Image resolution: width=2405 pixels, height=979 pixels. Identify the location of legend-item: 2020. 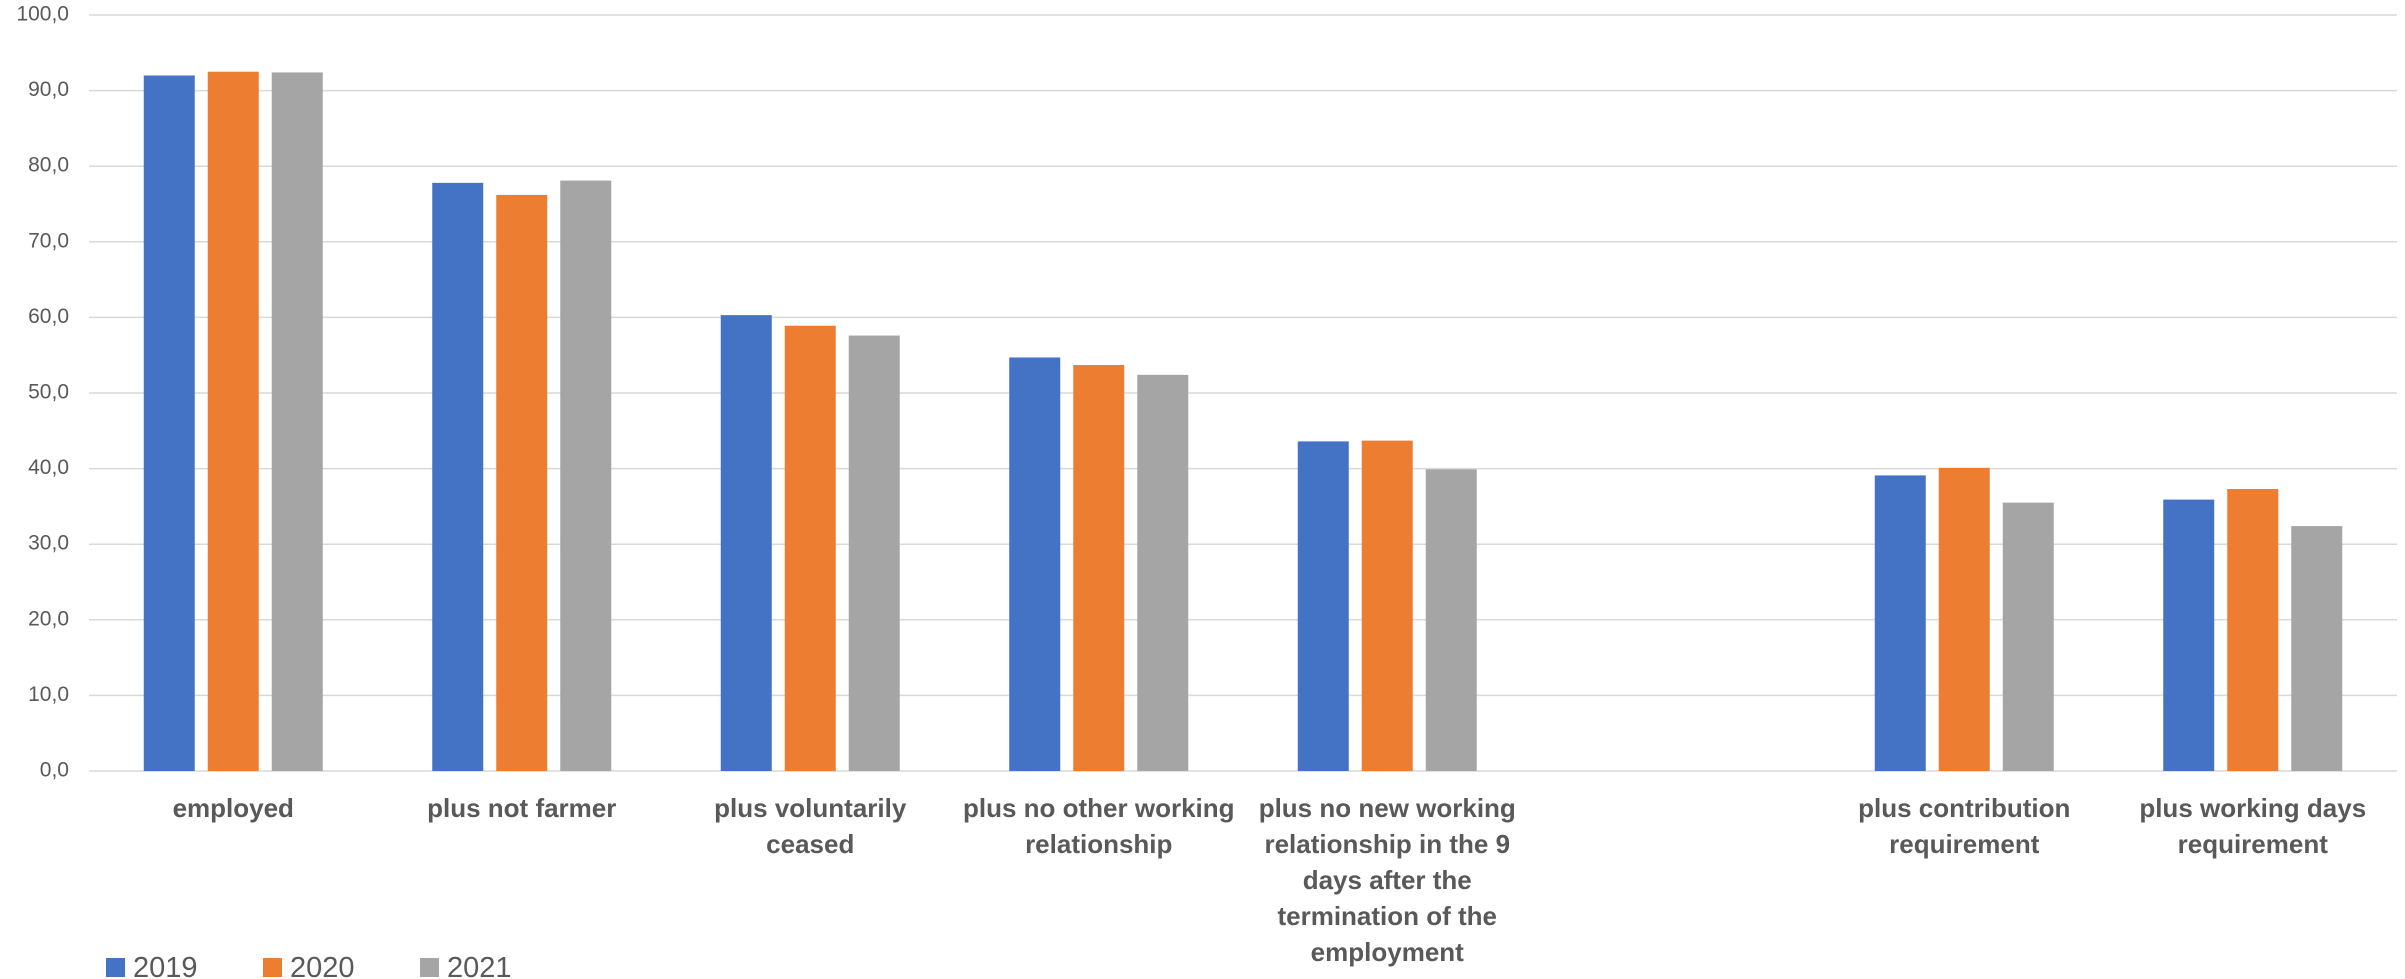
(309, 966).